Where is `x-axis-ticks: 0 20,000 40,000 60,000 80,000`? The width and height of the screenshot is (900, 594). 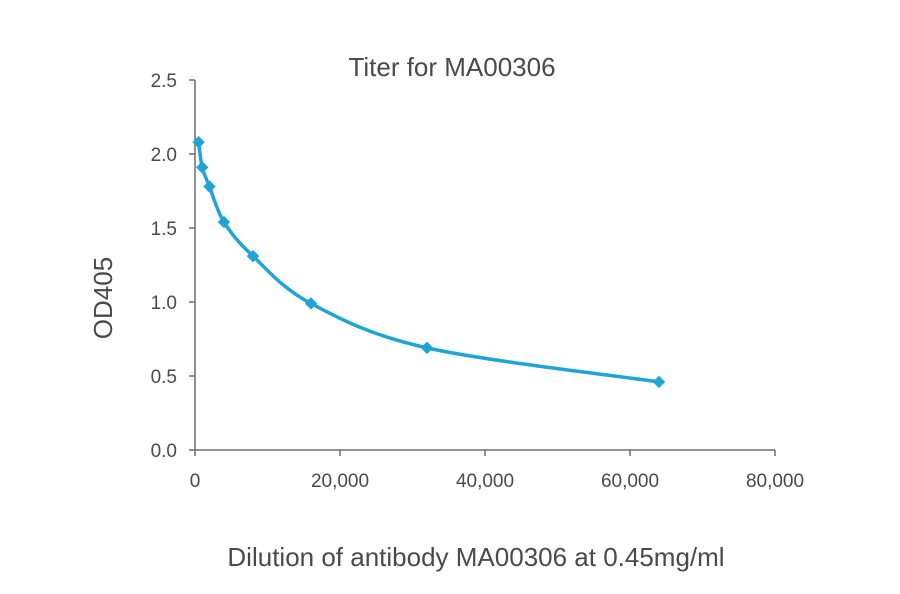 x-axis-ticks: 0 20,000 40,000 60,000 80,000 is located at coordinates (497, 471).